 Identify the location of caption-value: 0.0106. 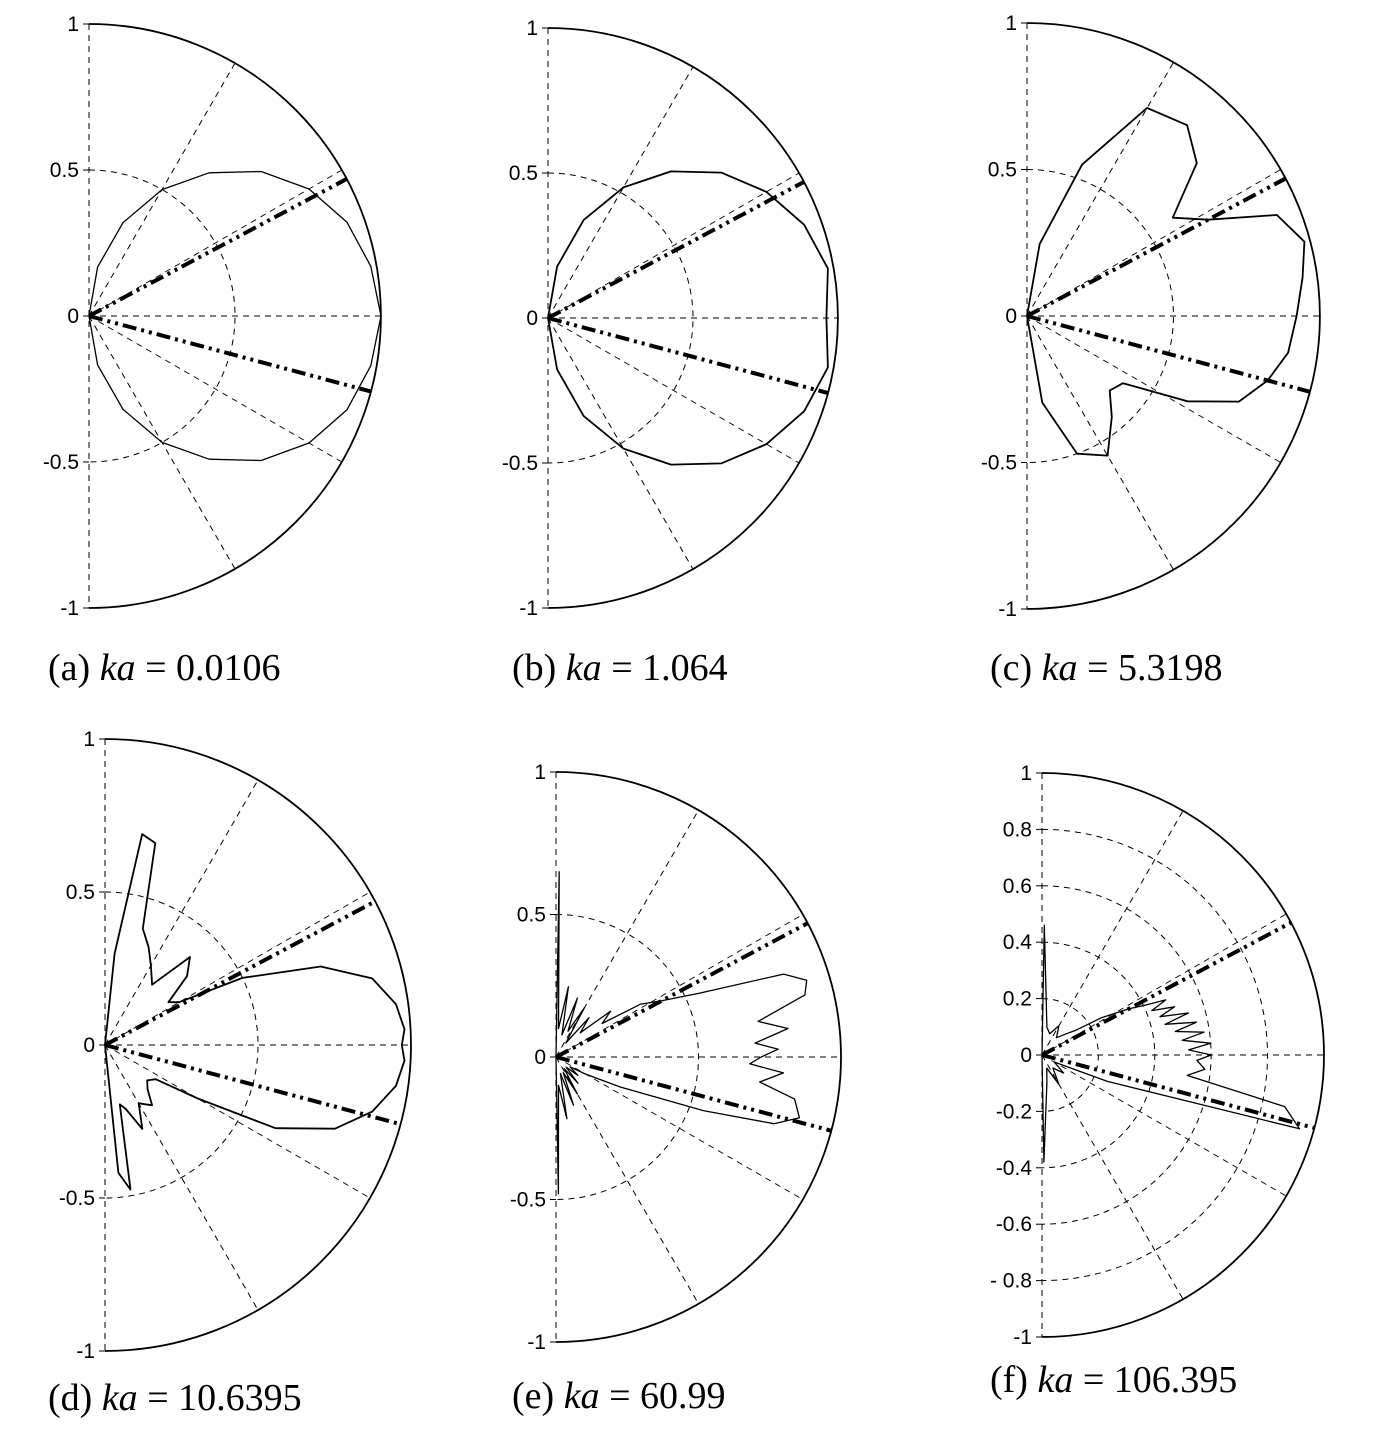
(228, 668).